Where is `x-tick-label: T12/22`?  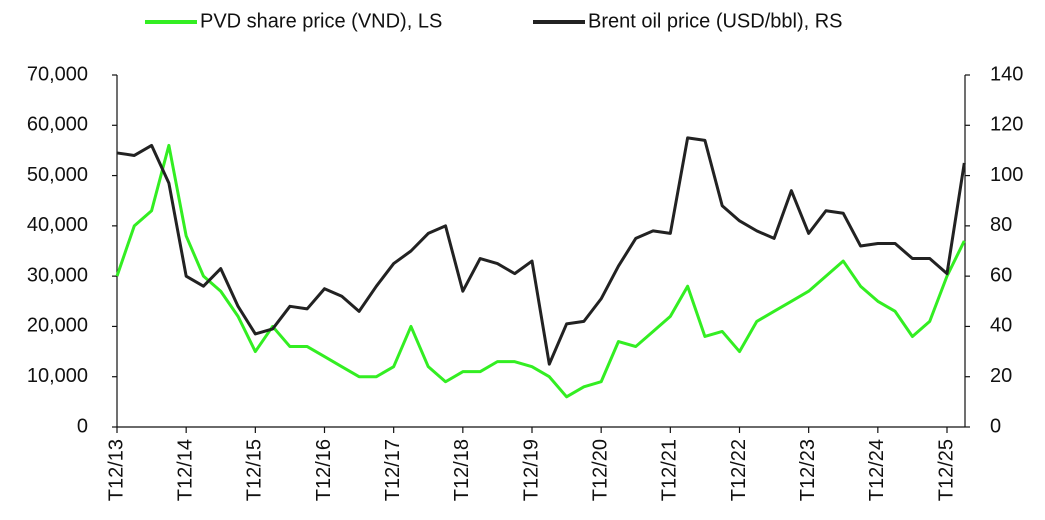 x-tick-label: T12/22 is located at coordinates (739, 470).